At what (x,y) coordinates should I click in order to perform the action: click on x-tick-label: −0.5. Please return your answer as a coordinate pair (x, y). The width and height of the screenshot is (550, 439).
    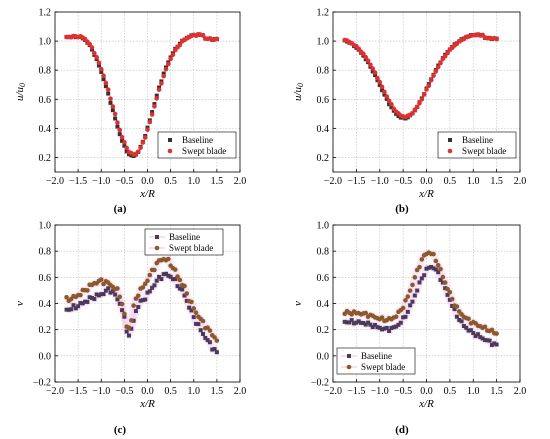
    Looking at the image, I should click on (403, 181).